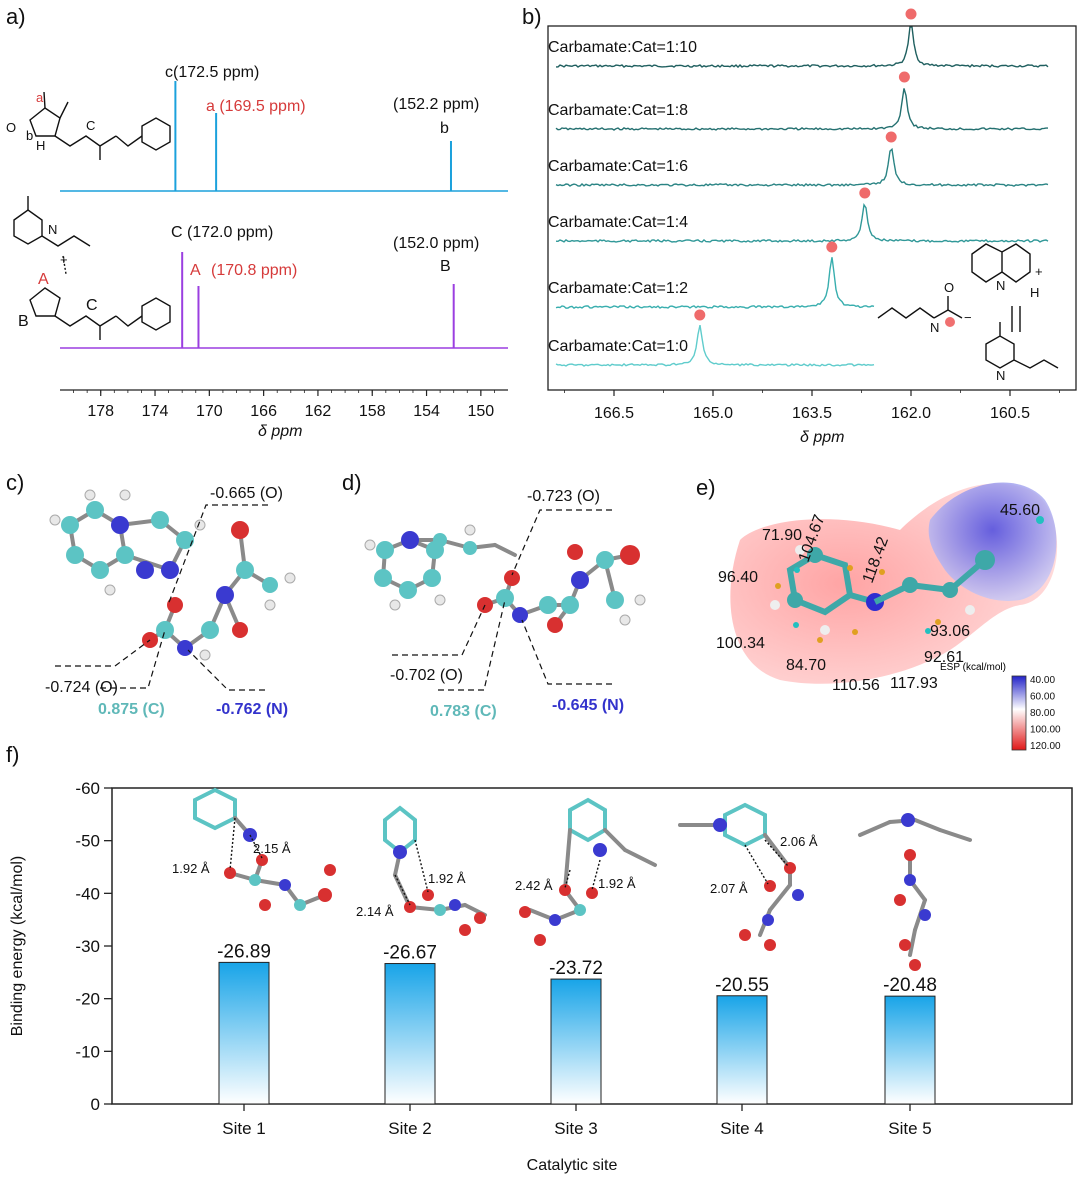 Image resolution: width=1080 pixels, height=1184 pixels. I want to click on panel-c: c), so click(151, 594).